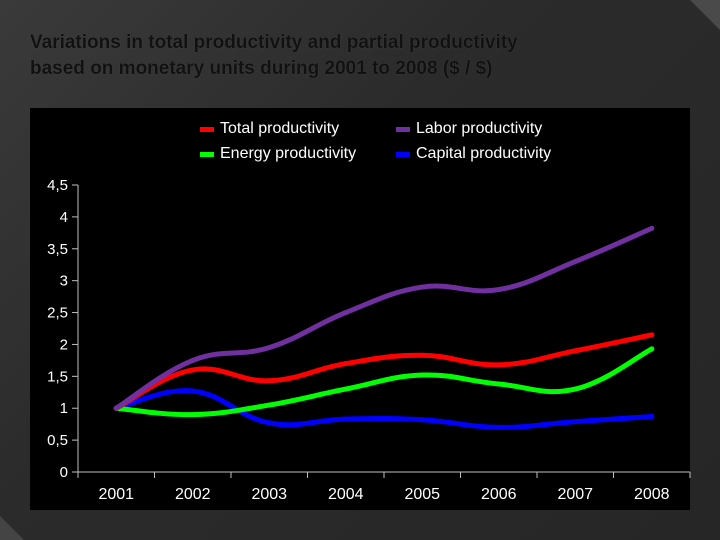 This screenshot has height=540, width=720. What do you see at coordinates (57, 313) in the screenshot?
I see `y-tick-label: 2,5` at bounding box center [57, 313].